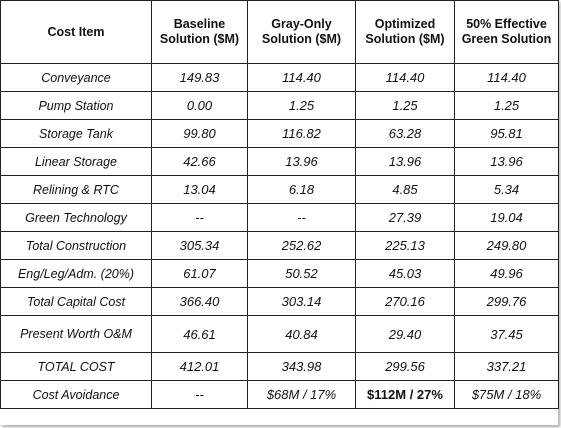 Image resolution: width=561 pixels, height=428 pixels. I want to click on row-label: Green Technology, so click(76, 217).